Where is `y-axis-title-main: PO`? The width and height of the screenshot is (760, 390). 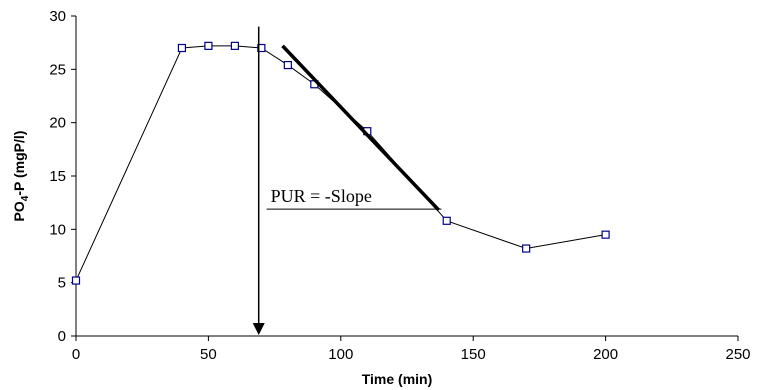 y-axis-title-main: PO is located at coordinates (19, 211).